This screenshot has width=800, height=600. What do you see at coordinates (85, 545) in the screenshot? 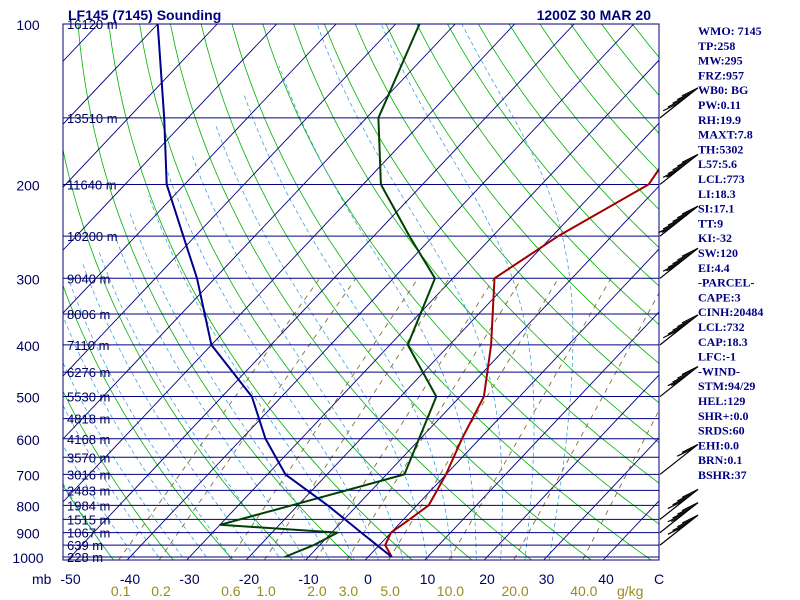
I see `height-label: 639 m` at bounding box center [85, 545].